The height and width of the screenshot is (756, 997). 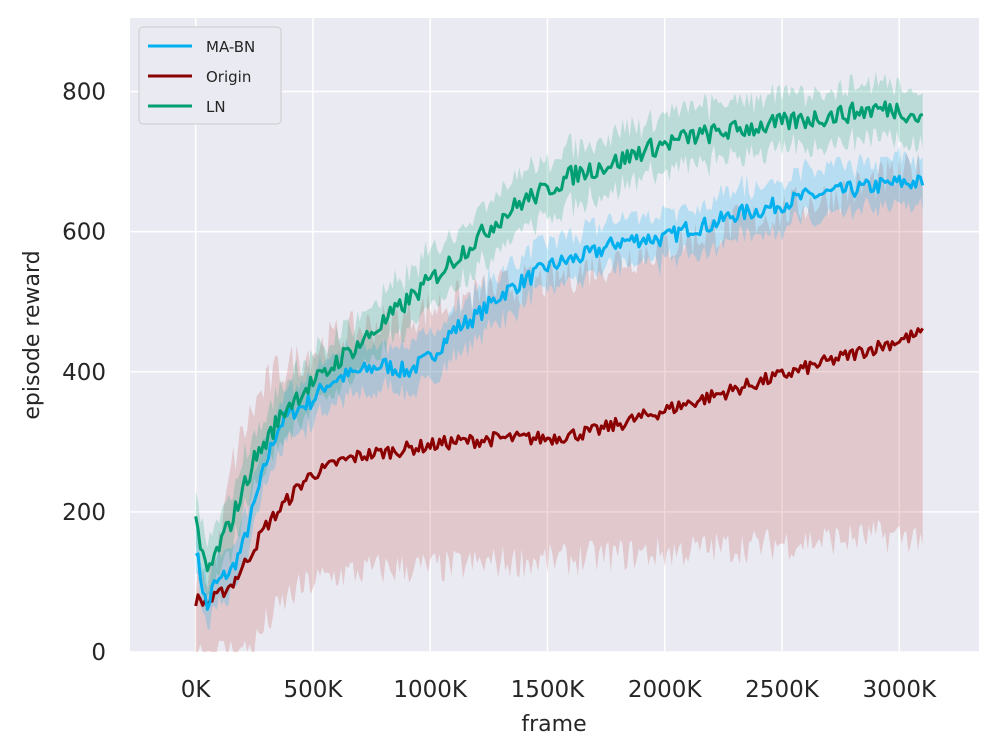 What do you see at coordinates (782, 690) in the screenshot?
I see `x-tick-label: 2500K` at bounding box center [782, 690].